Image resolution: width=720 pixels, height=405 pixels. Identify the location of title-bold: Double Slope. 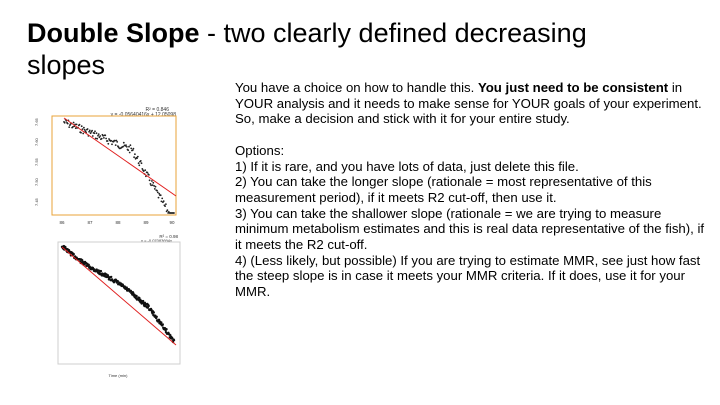
(113, 33).